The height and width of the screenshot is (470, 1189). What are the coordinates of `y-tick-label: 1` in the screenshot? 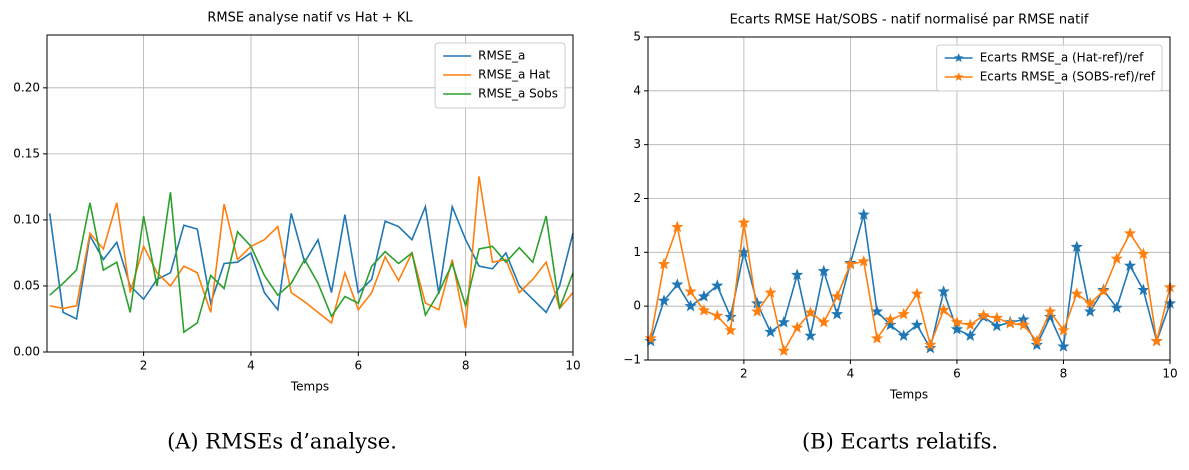 It's located at (637, 252).